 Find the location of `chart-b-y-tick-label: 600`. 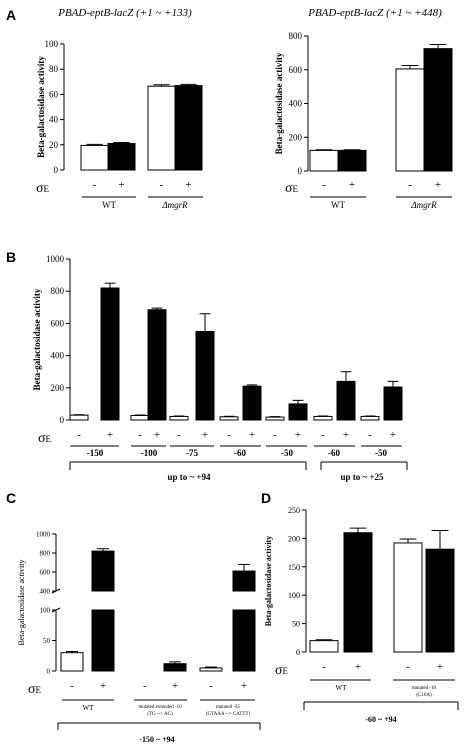

chart-b-y-tick-label: 600 is located at coordinates (58, 323).